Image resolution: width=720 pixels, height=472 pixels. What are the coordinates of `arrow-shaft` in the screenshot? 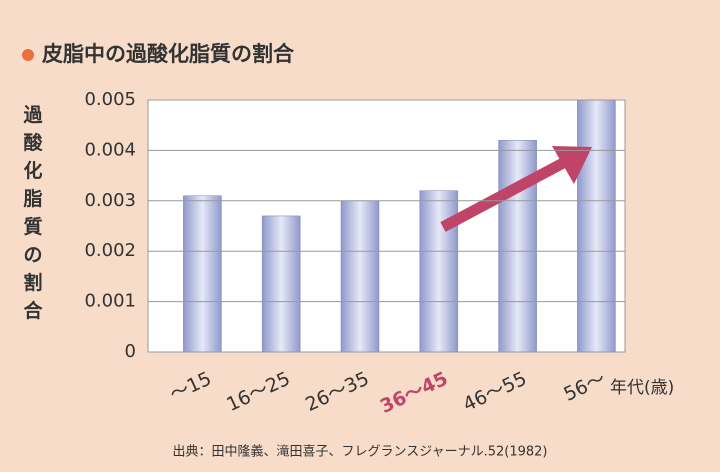 It's located at (504, 194).